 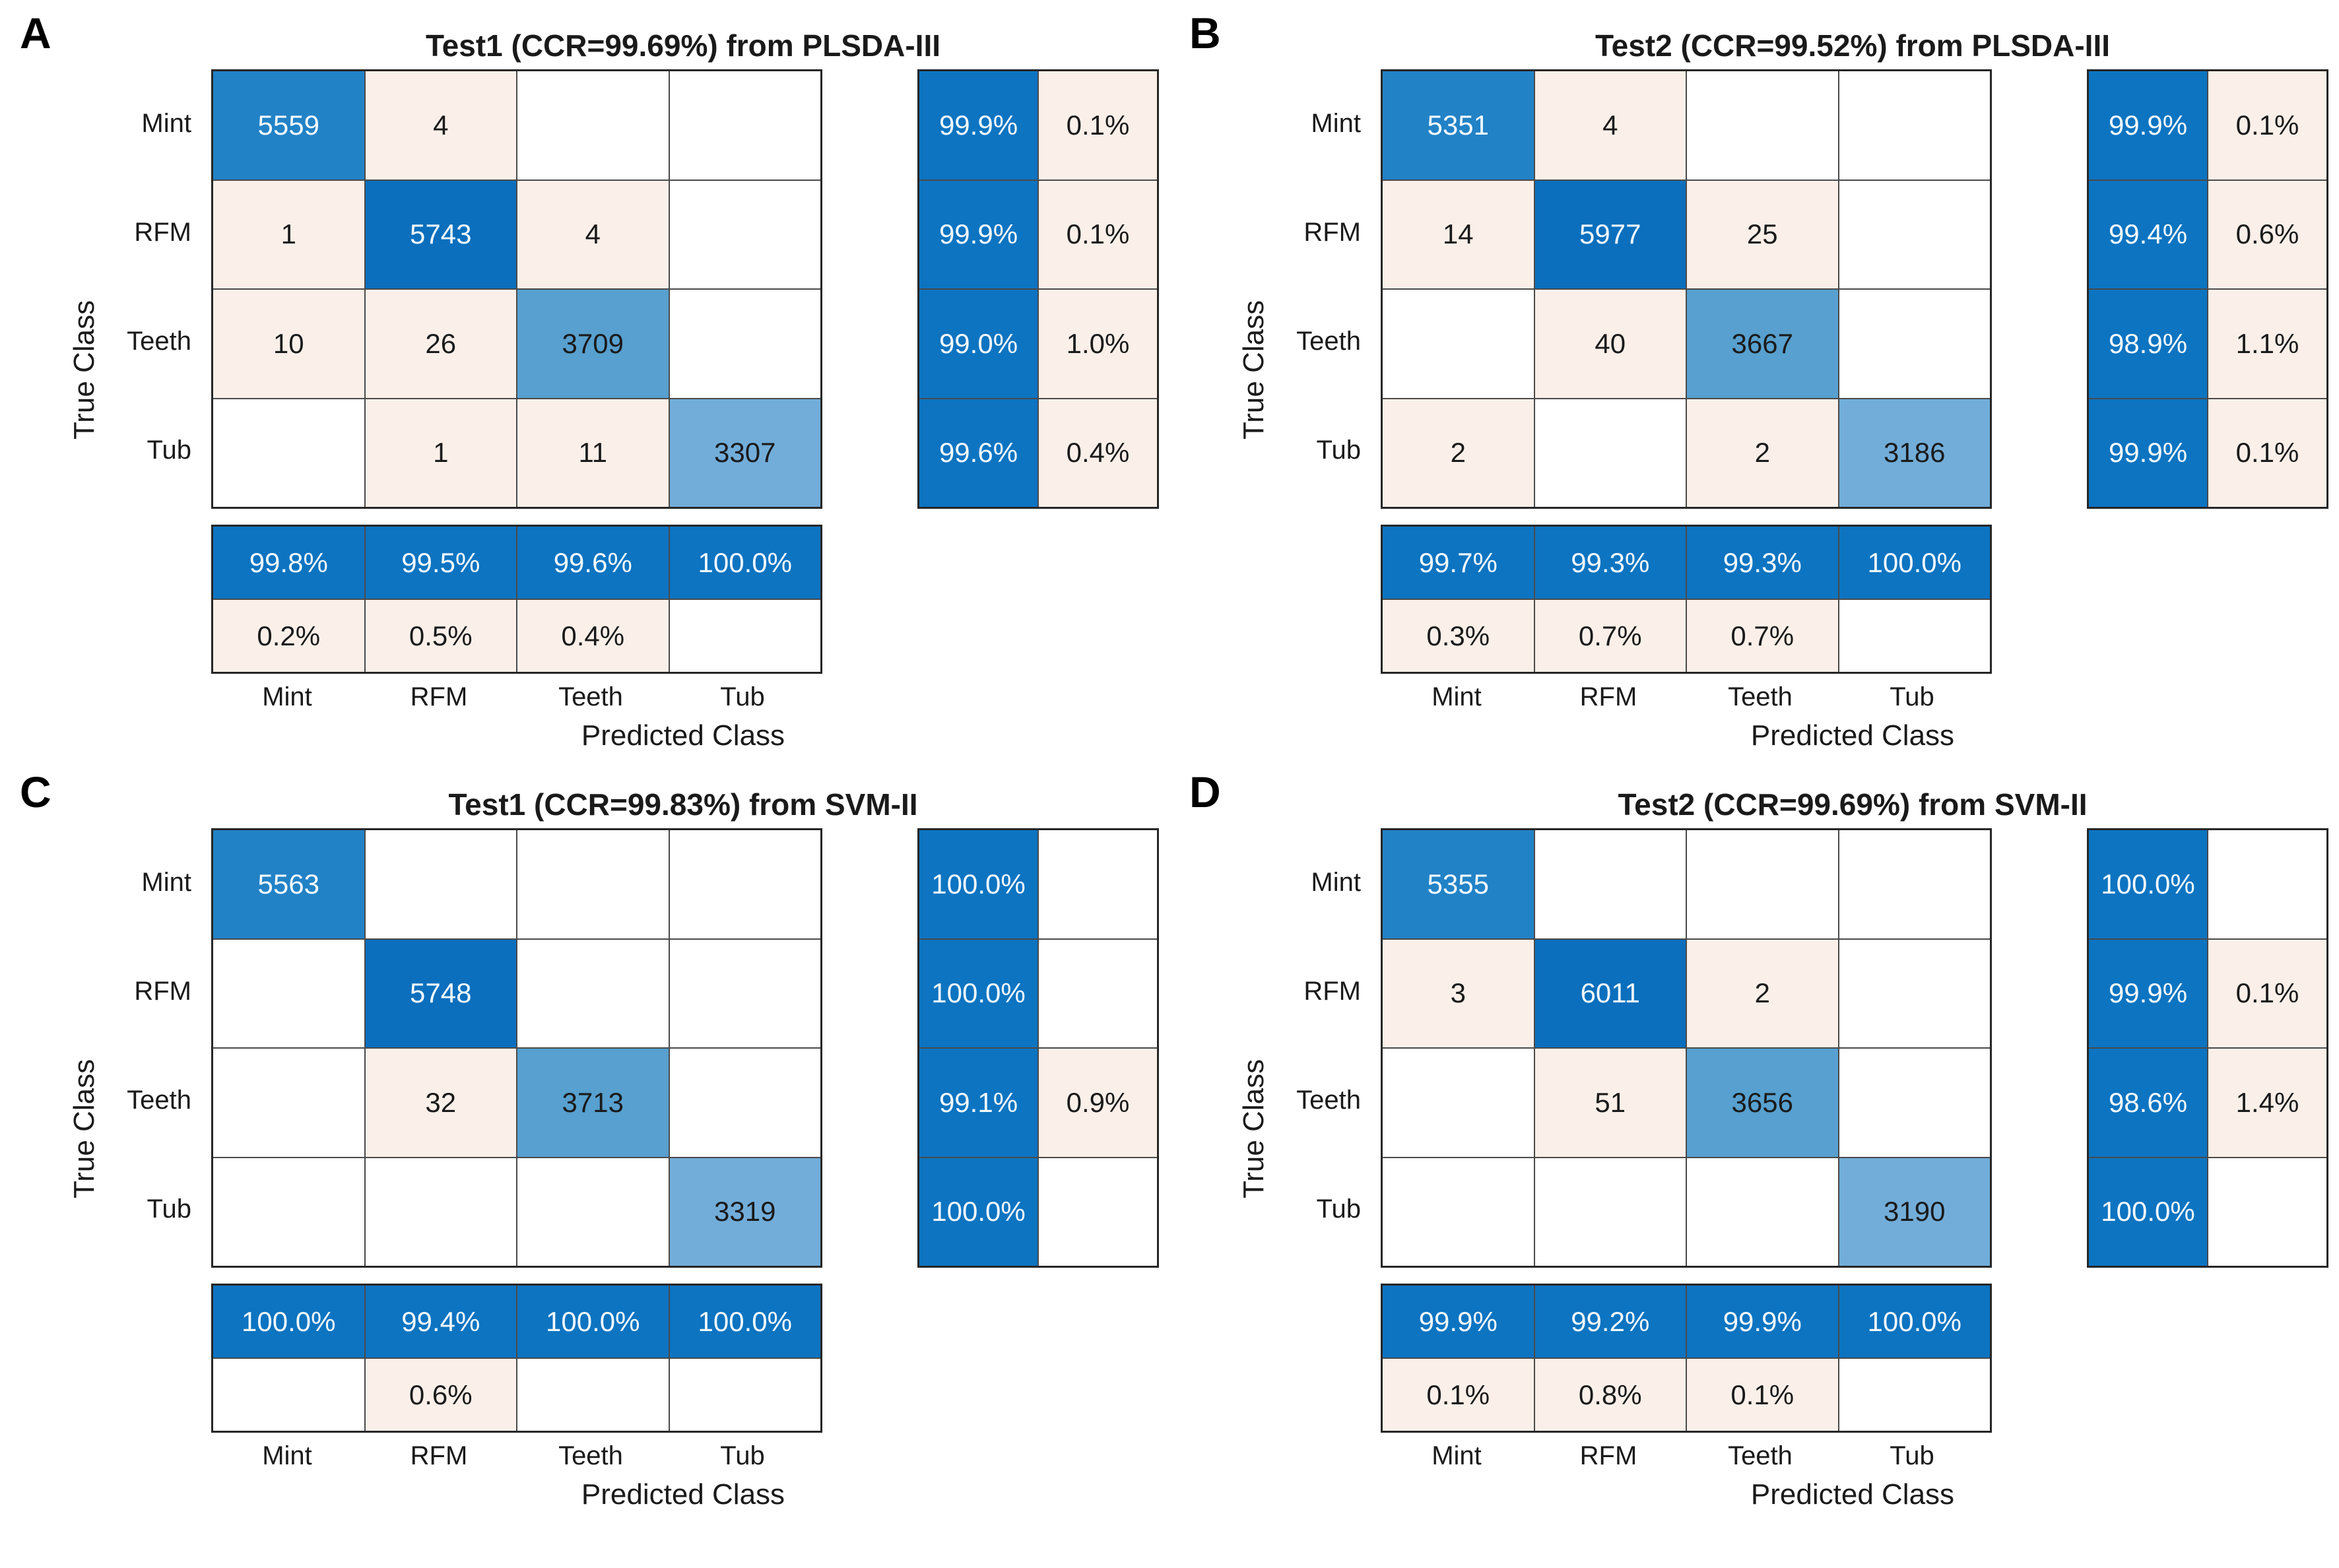 I want to click on col-summary-cell: 0.7%, so click(x=1610, y=636).